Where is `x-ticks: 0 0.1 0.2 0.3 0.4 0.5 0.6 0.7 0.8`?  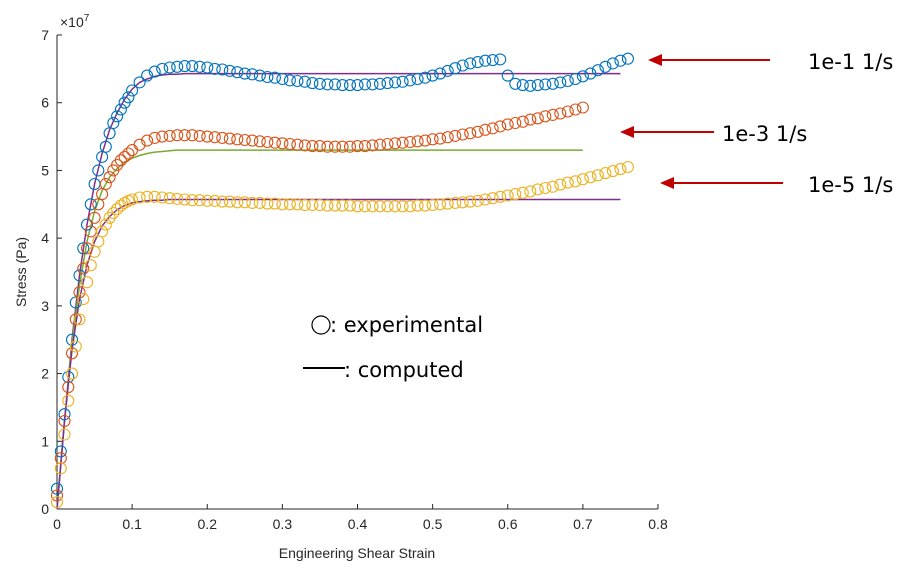
x-ticks: 0 0.1 0.2 0.3 0.4 0.5 0.6 0.7 0.8 is located at coordinates (360, 518).